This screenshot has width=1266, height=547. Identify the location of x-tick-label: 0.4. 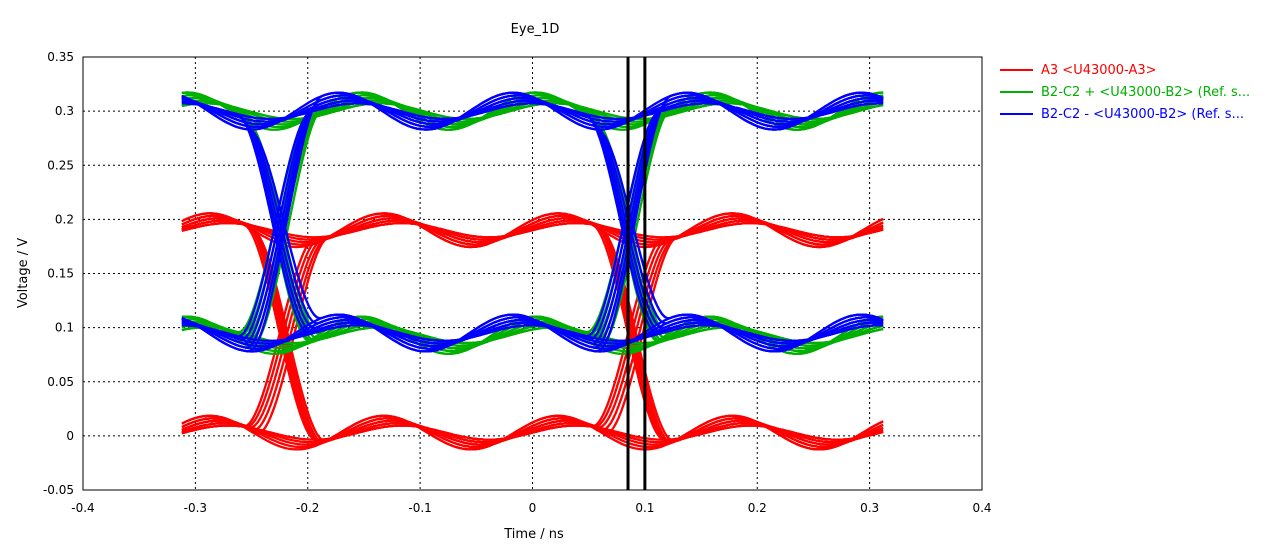
(981, 508).